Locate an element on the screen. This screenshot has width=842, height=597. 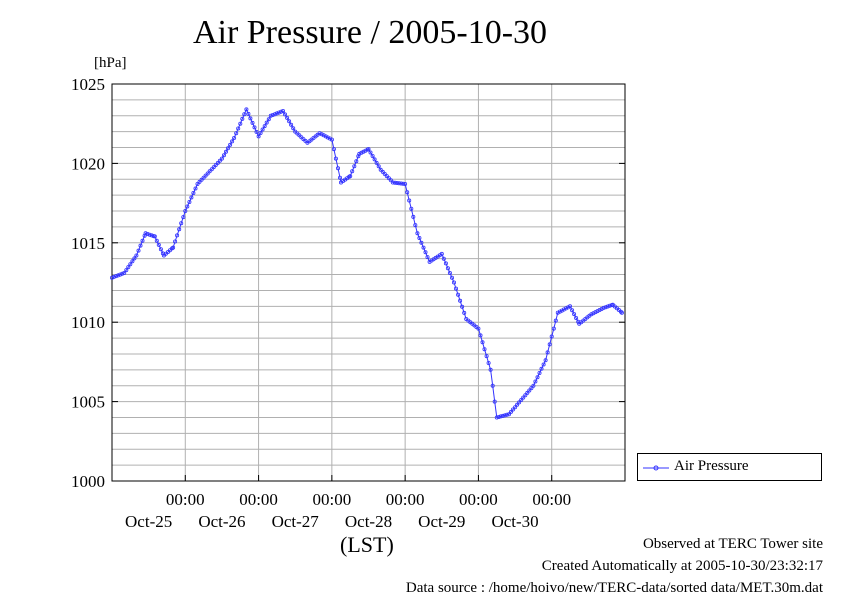
x-tick-day-label: Oct-28 is located at coordinates (368, 521).